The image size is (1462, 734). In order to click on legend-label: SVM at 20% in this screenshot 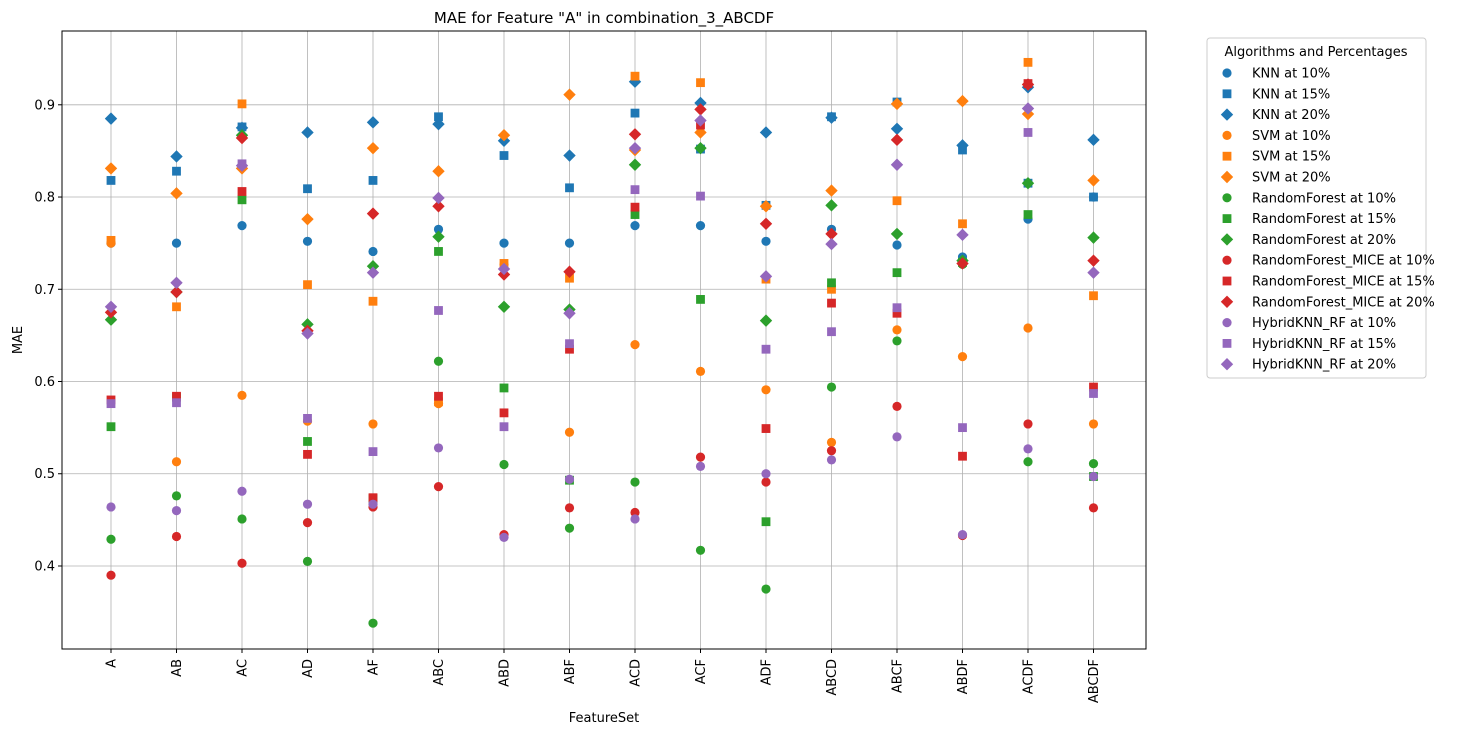, I will do `click(1291, 178)`.